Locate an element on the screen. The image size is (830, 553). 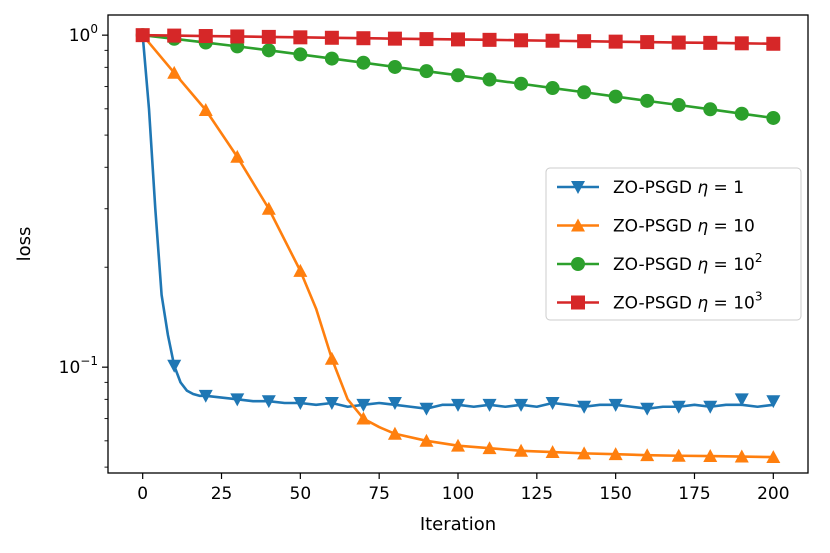
legend-label: ZO-PSGD η = 10 is located at coordinates (684, 227).